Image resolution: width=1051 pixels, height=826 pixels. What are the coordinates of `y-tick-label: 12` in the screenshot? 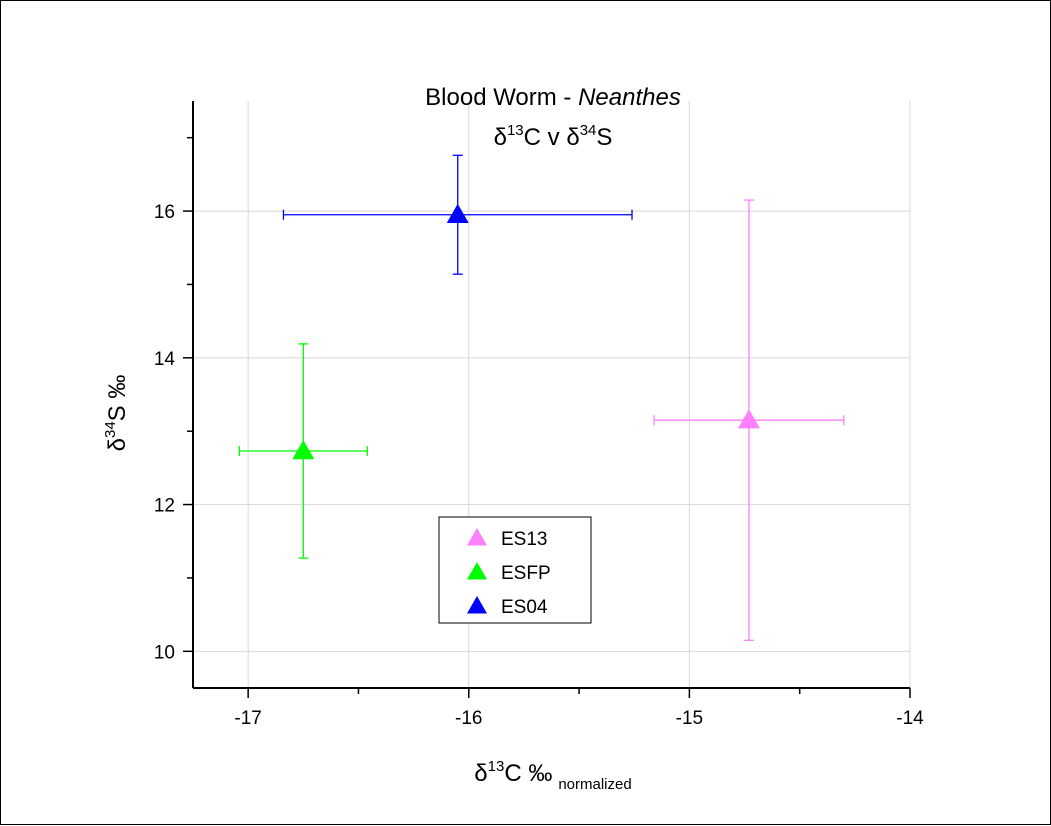 It's located at (164, 506).